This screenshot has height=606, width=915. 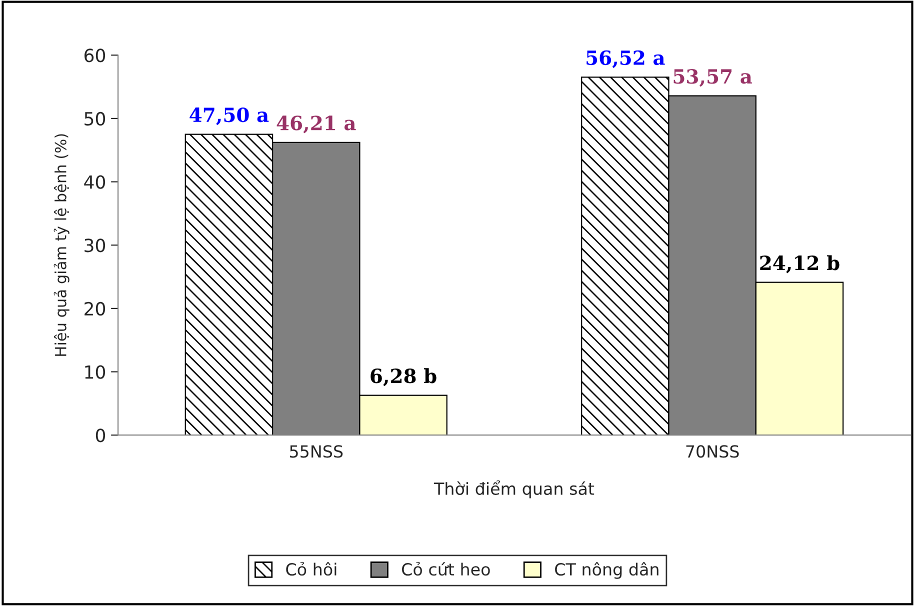 I want to click on data-label: 47,50 a, so click(x=229, y=116).